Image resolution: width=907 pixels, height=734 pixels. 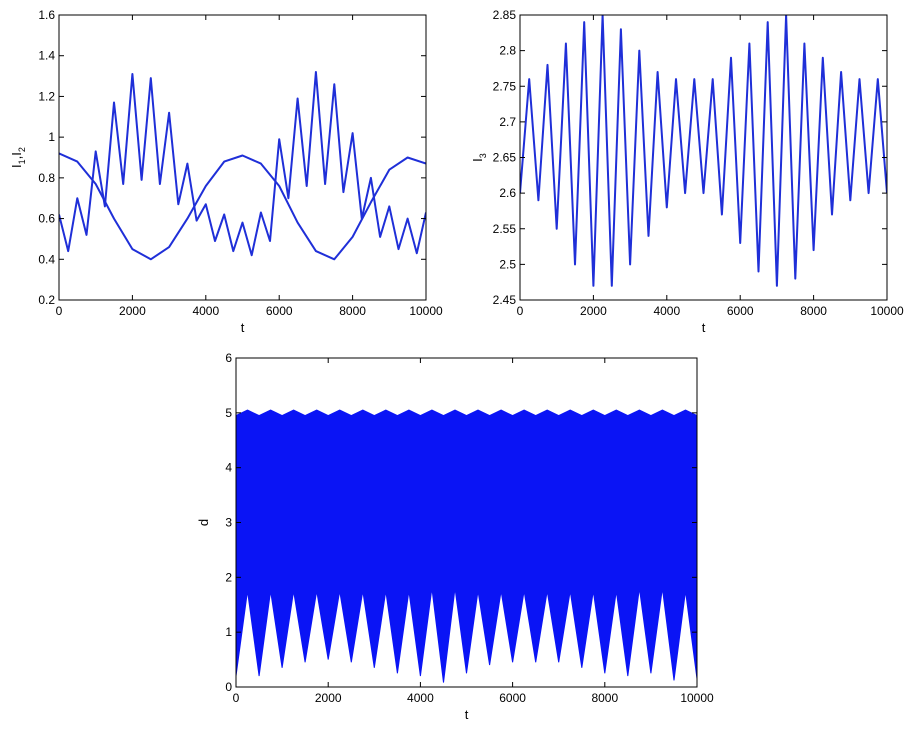 What do you see at coordinates (507, 193) in the screenshot?
I see `y-tick-label: 2.6` at bounding box center [507, 193].